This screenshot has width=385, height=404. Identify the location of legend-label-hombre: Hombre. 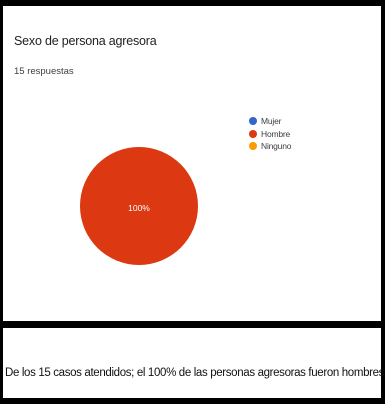
(276, 133).